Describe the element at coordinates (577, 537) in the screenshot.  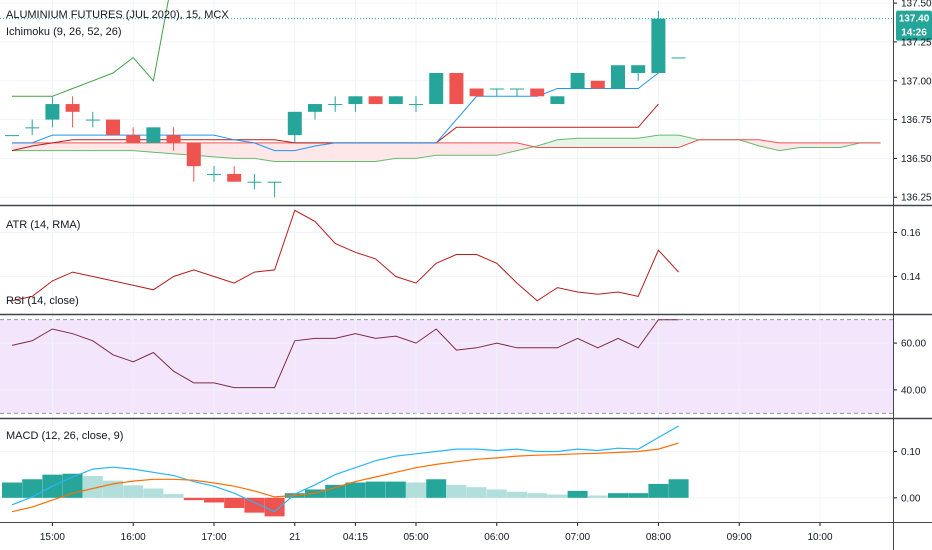
I see `x-tick-label: 07:00` at that location.